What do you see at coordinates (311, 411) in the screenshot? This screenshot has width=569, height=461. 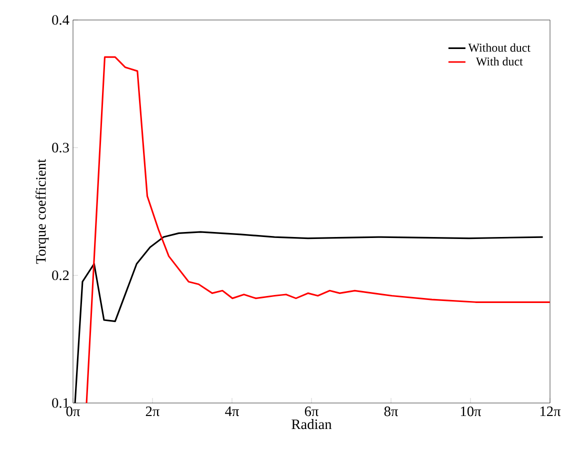 I see `x-tick-label: 6π` at bounding box center [311, 411].